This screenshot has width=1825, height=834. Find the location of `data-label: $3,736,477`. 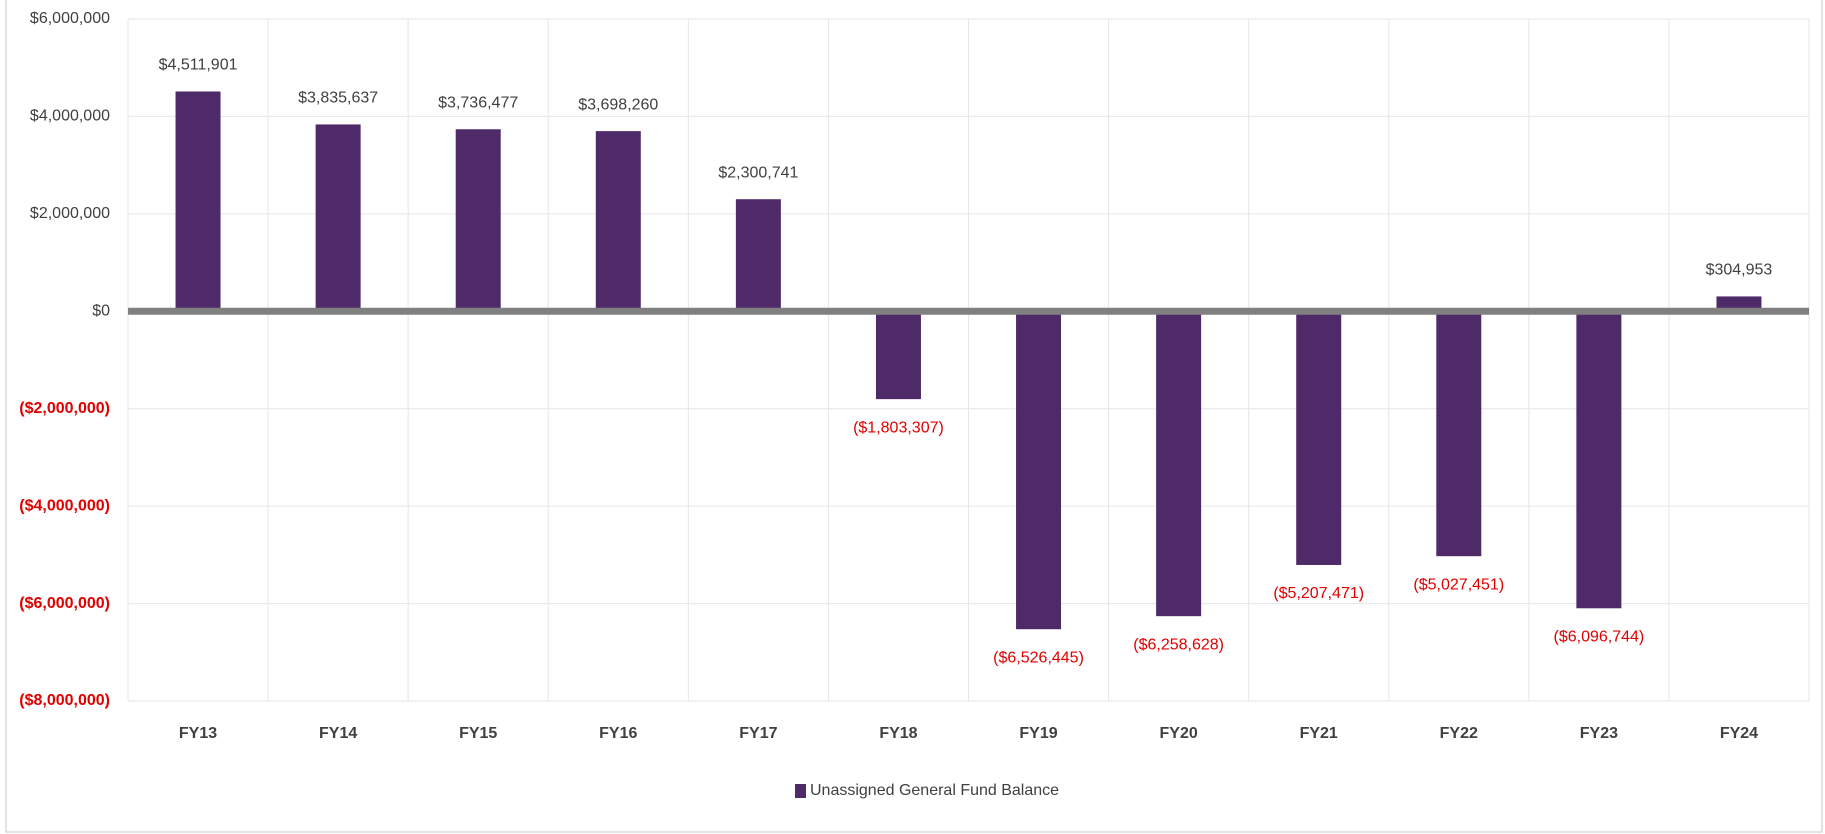

data-label: $3,736,477 is located at coordinates (478, 102).